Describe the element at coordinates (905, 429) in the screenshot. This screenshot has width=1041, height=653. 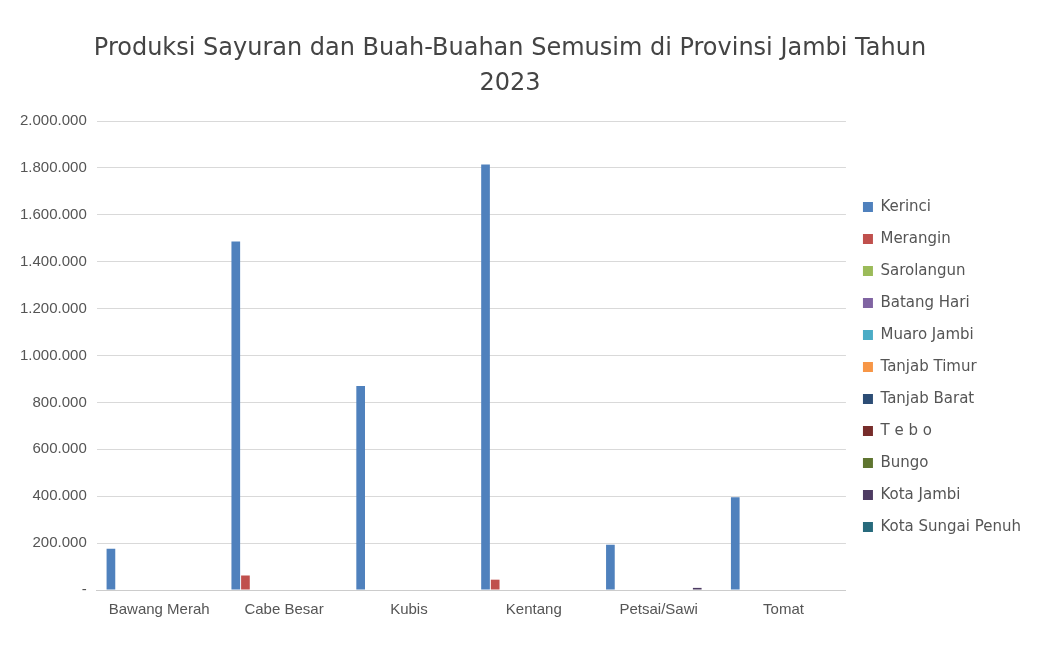
I see `legend-label: T e b o` at that location.